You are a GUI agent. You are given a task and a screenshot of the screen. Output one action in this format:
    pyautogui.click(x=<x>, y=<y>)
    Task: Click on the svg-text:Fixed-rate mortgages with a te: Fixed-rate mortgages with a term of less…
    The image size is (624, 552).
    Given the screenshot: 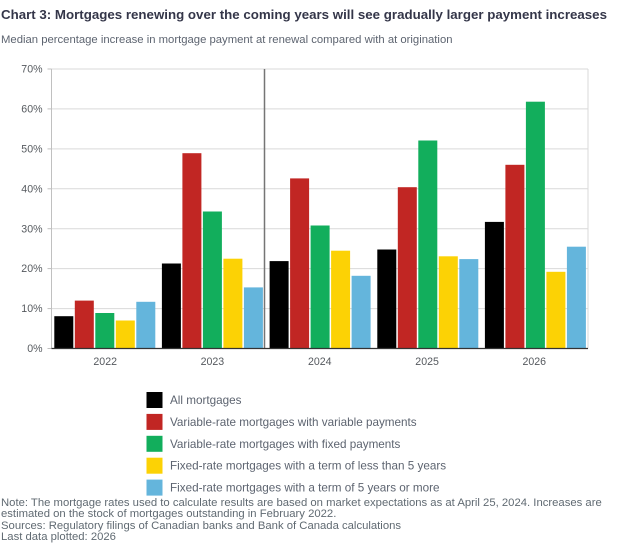 What is the action you would take?
    pyautogui.click(x=308, y=466)
    